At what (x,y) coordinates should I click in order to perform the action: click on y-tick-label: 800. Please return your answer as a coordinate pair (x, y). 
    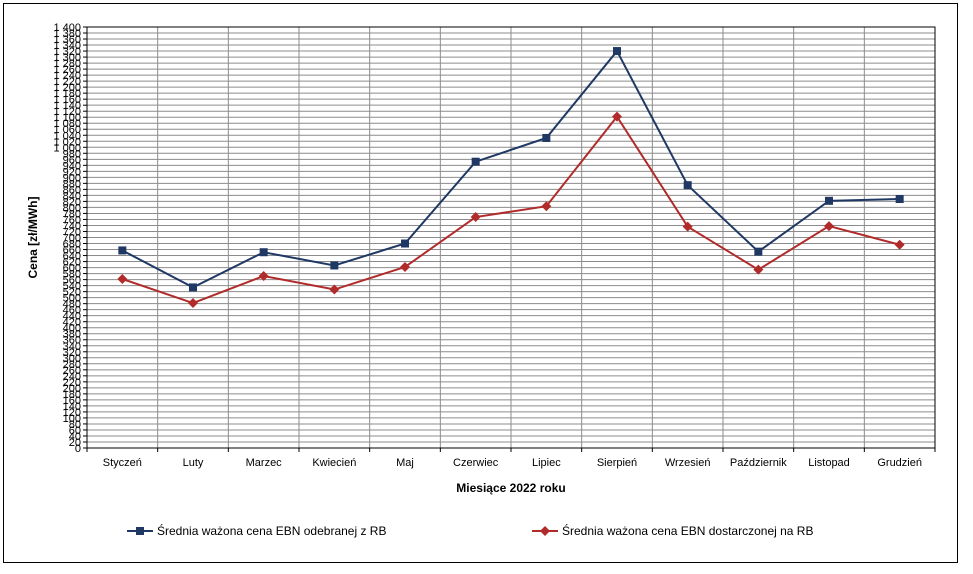
    Looking at the image, I should click on (72, 208).